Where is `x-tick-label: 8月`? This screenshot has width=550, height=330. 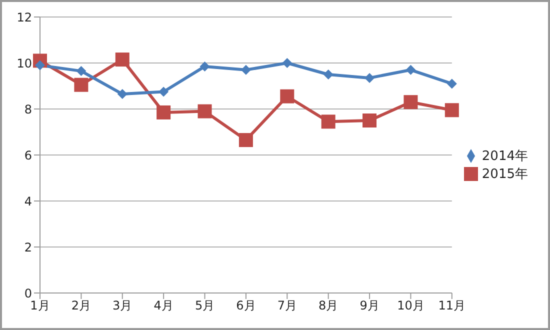
x-tick-label: 8月 is located at coordinates (328, 305).